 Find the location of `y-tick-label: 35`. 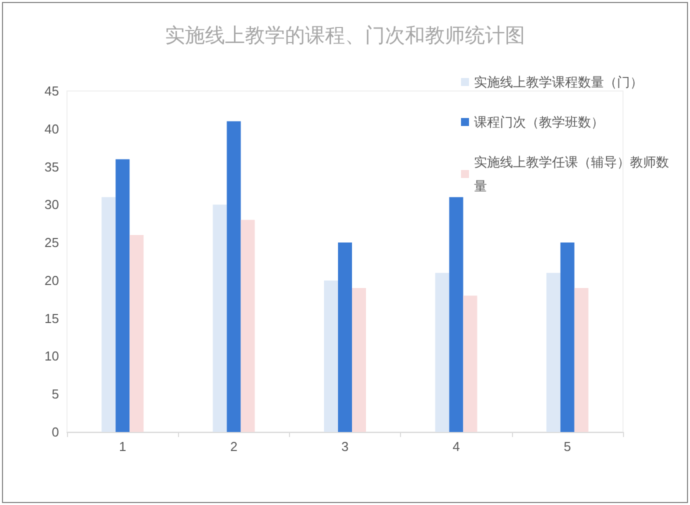

y-tick-label: 35 is located at coordinates (51, 166).